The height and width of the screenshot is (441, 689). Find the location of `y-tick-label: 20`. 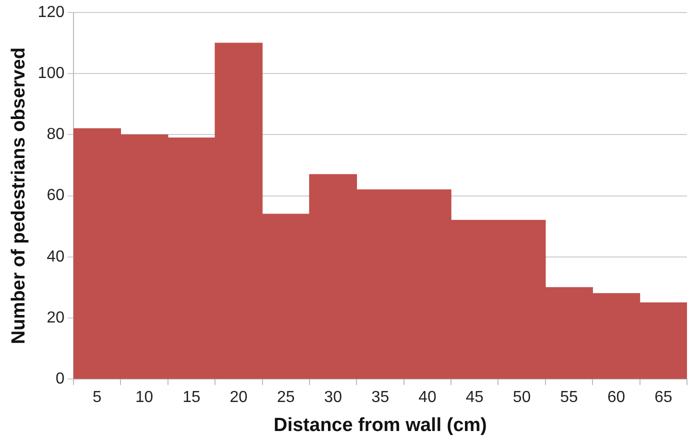

y-tick-label: 20 is located at coordinates (55, 317).